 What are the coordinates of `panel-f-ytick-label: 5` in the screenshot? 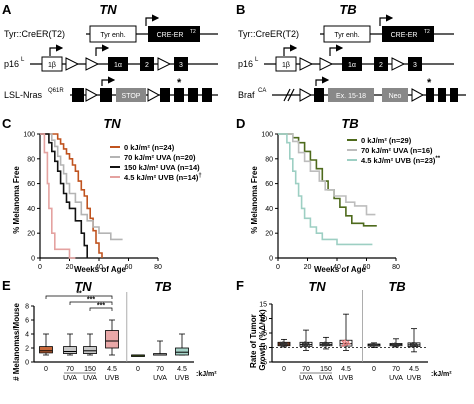 It's located at (265, 334).